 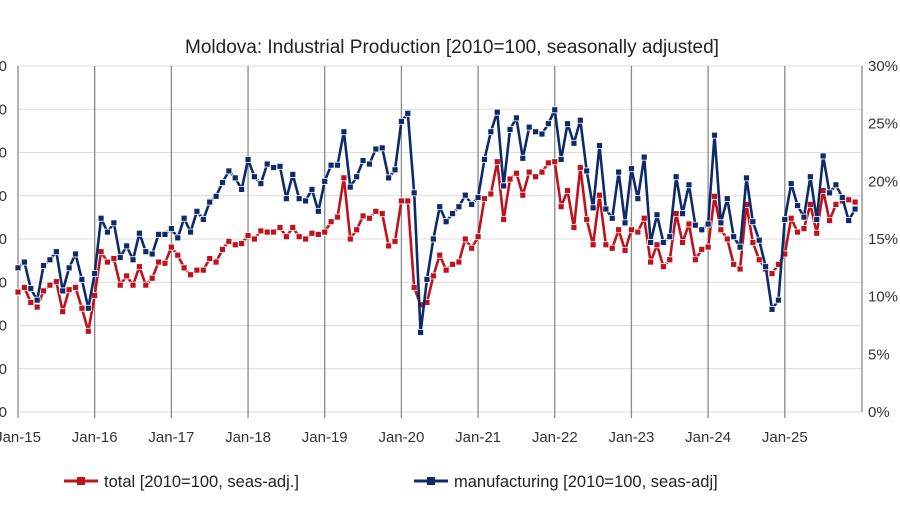 I want to click on right-tick-label: 30%, so click(x=883, y=66).